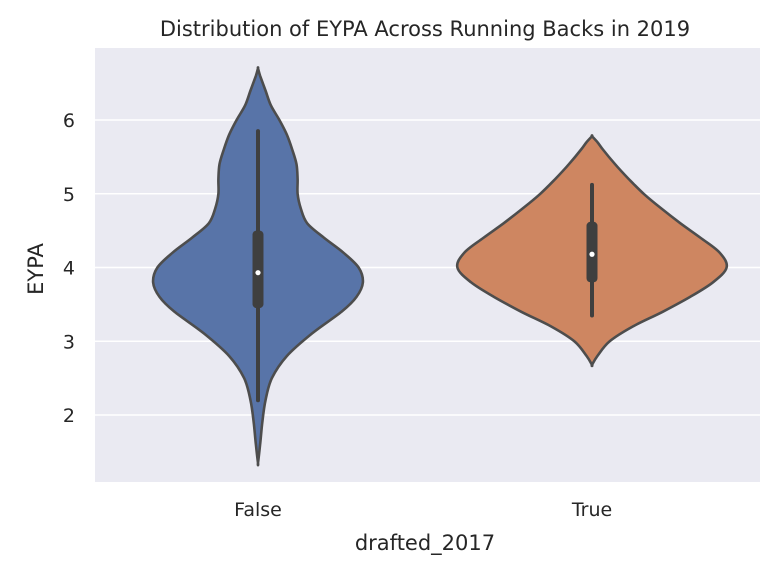  I want to click on y-tick-label-6: 6, so click(69, 121).